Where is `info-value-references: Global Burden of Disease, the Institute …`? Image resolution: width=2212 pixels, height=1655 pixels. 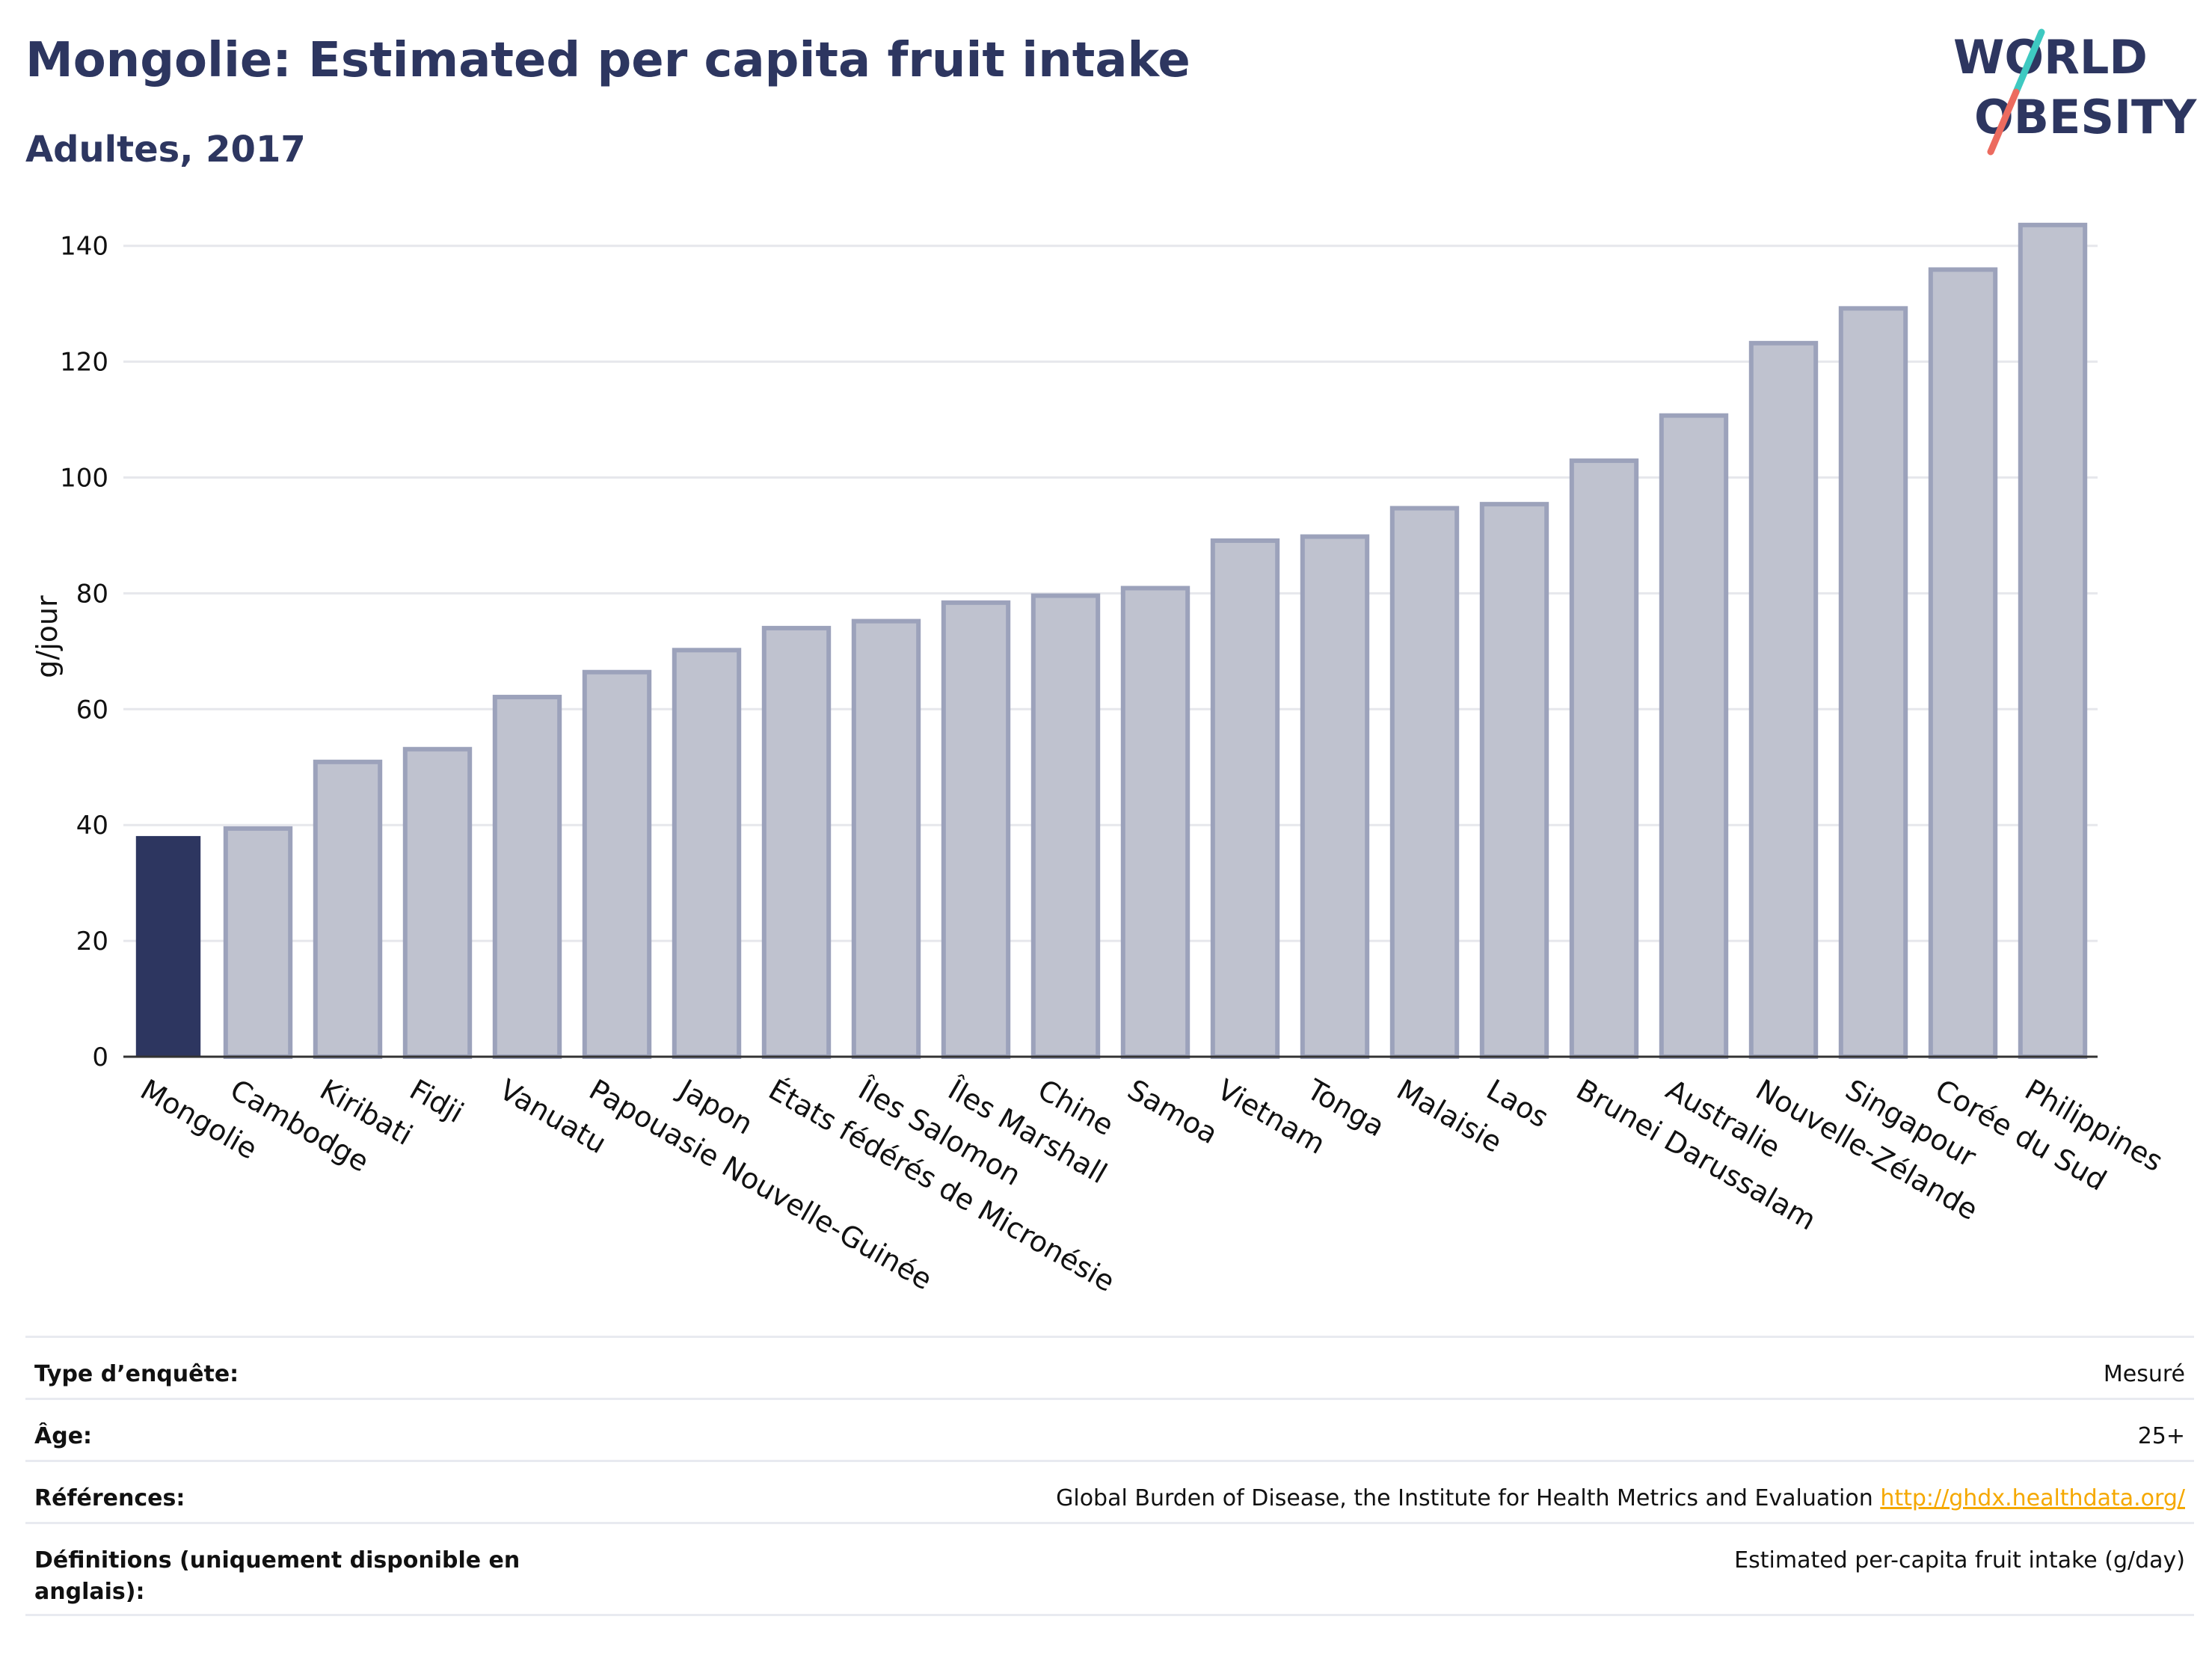 info-value-references: Global Burden of Disease, the Institute … is located at coordinates (1620, 1488).